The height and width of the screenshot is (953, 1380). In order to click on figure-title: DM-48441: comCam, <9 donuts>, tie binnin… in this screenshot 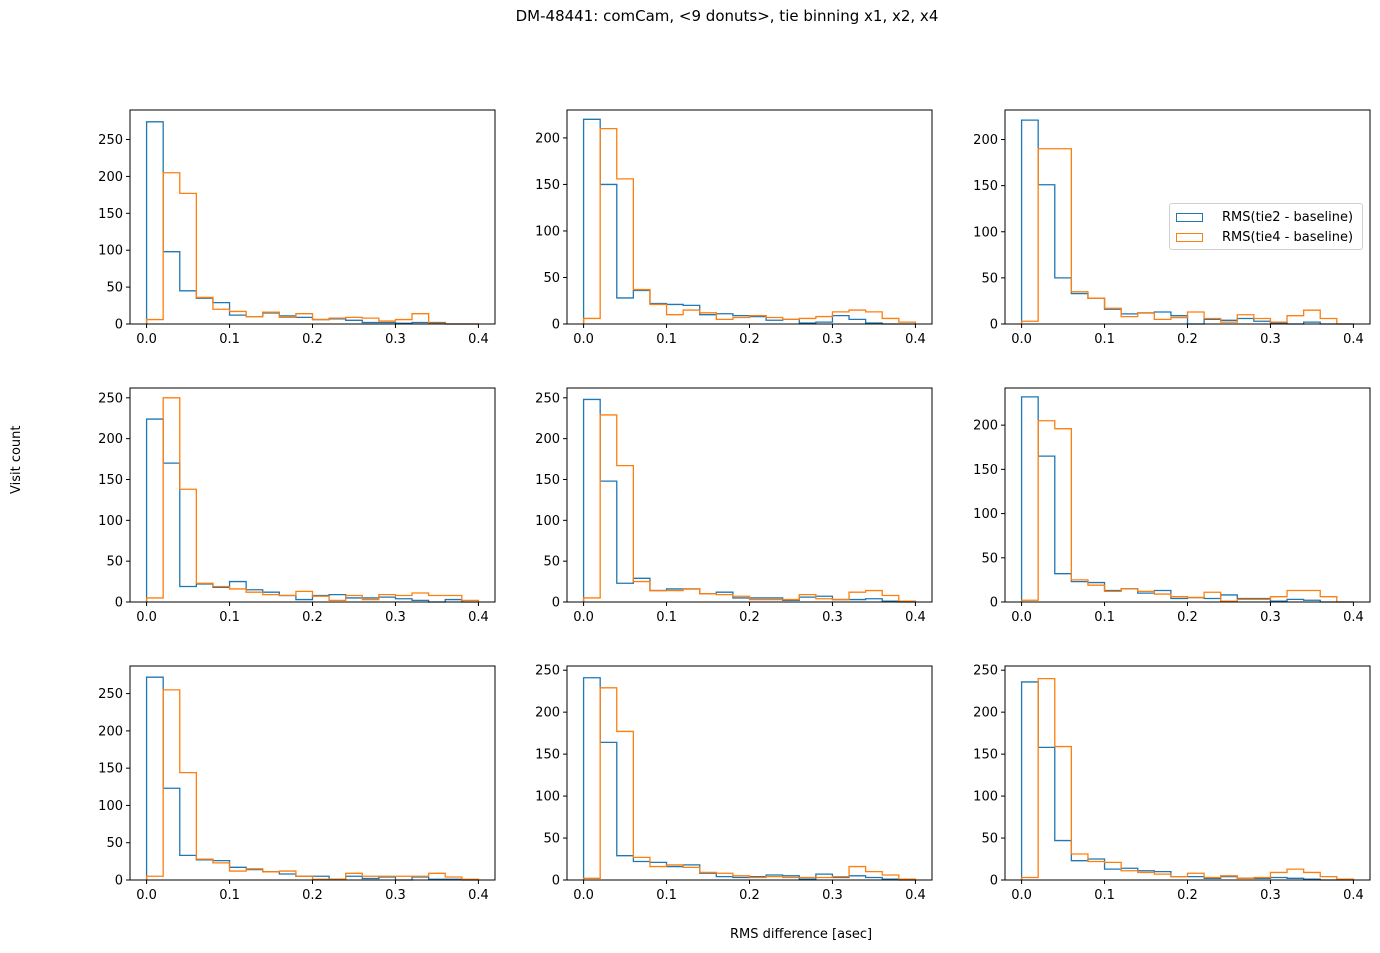, I will do `click(727, 16)`.